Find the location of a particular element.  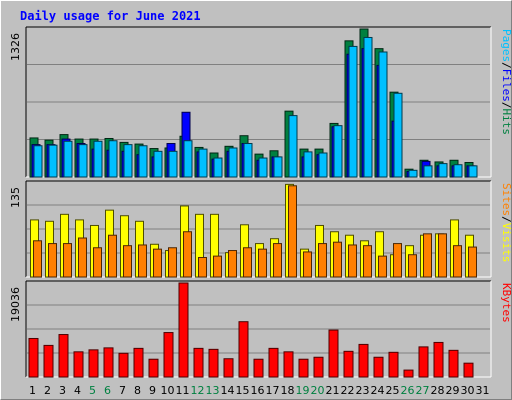

x-tick-label-day-29: 29 is located at coordinates (453, 390).